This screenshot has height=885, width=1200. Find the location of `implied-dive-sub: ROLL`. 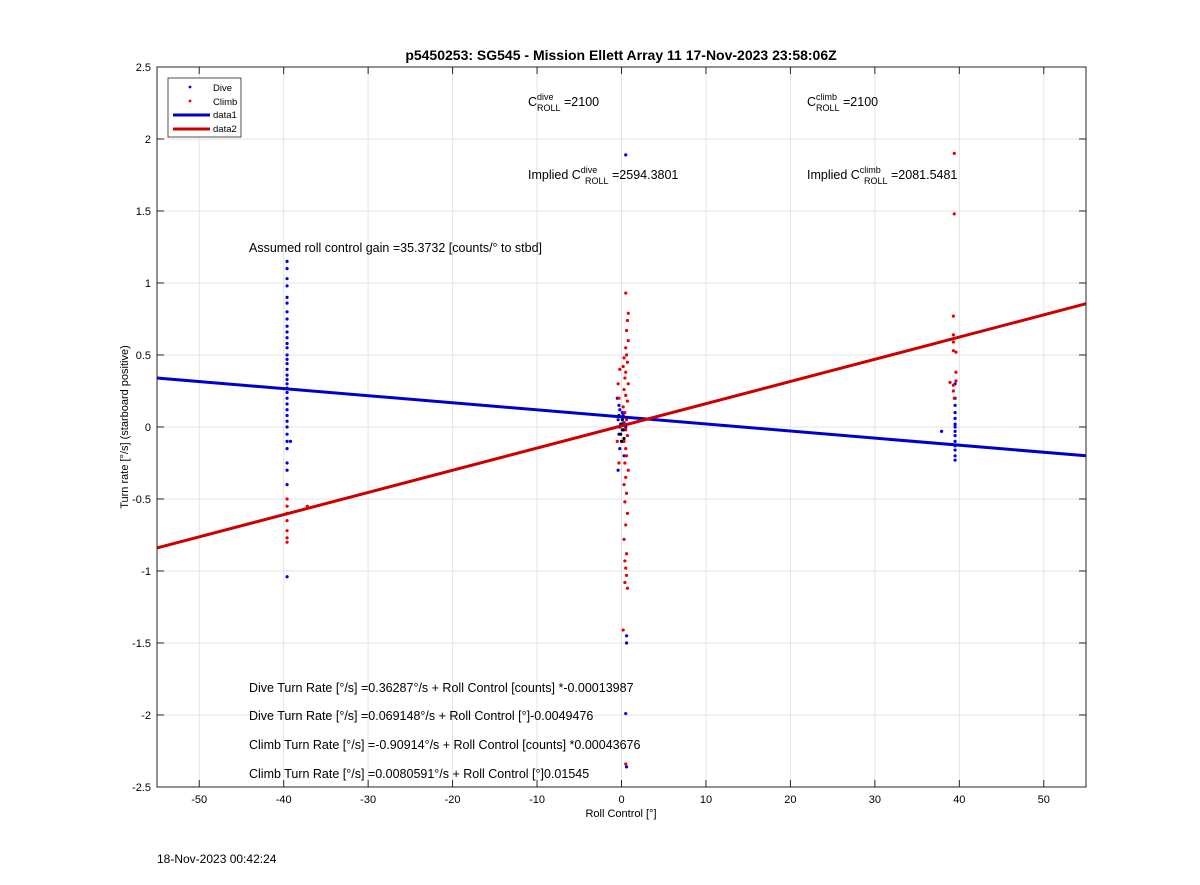

implied-dive-sub: ROLL is located at coordinates (597, 181).